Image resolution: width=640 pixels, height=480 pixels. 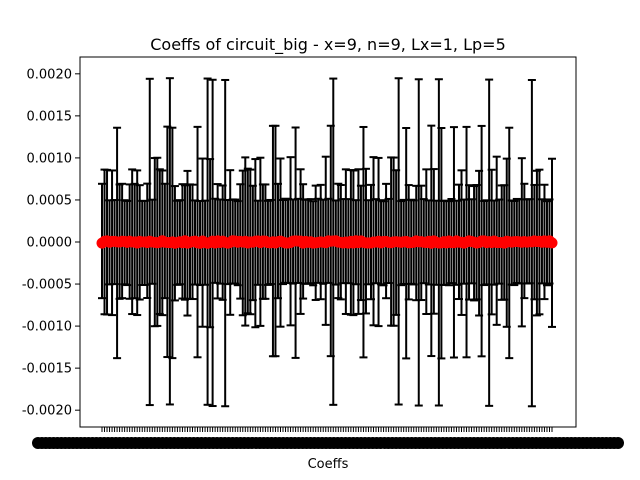 I want to click on data-point, so click(x=552, y=243).